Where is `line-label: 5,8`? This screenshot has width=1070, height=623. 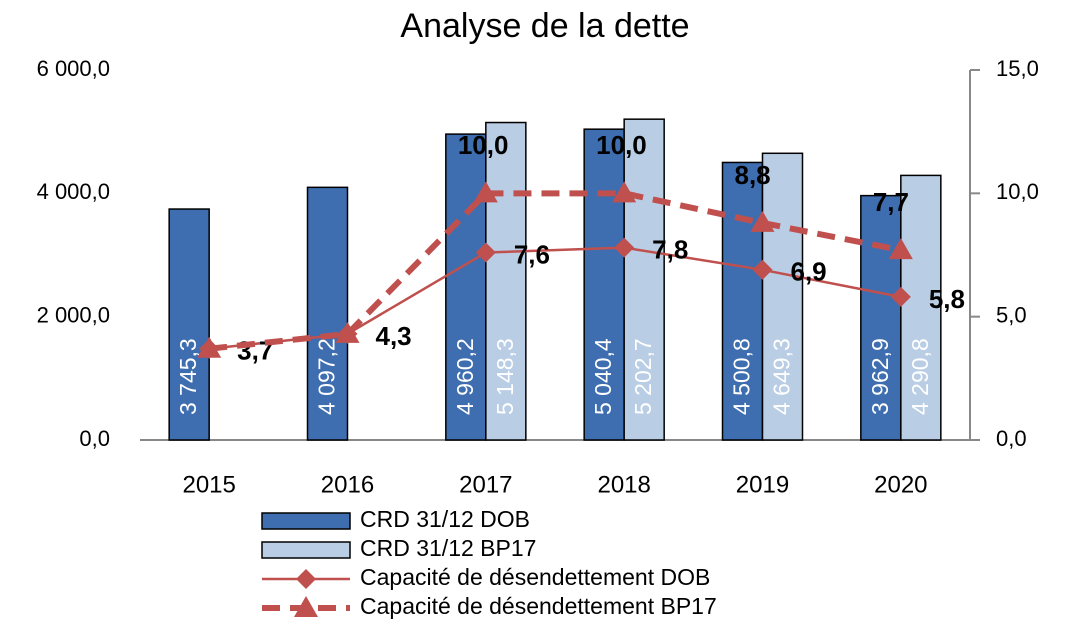 line-label: 5,8 is located at coordinates (947, 299).